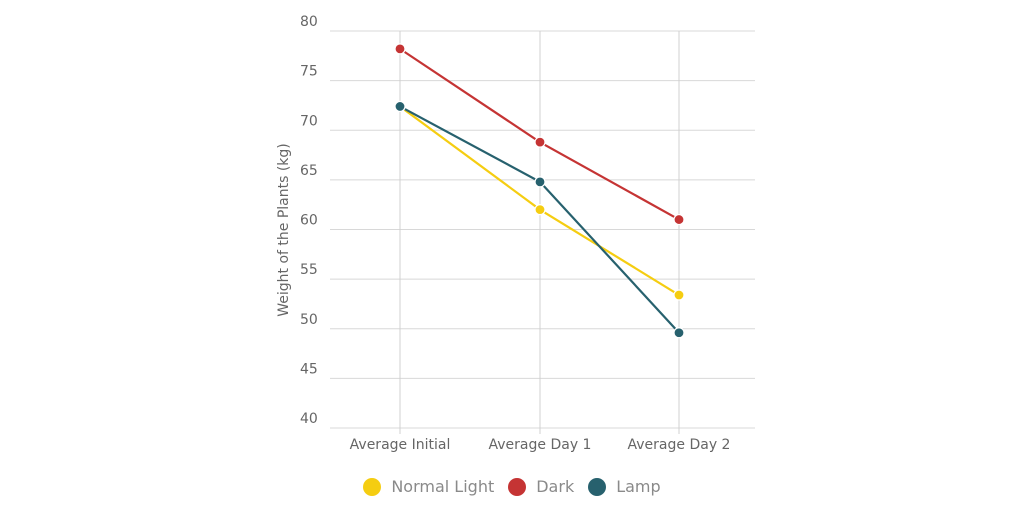 This screenshot has height=512, width=1024. I want to click on y-tick-label: 60, so click(309, 221).